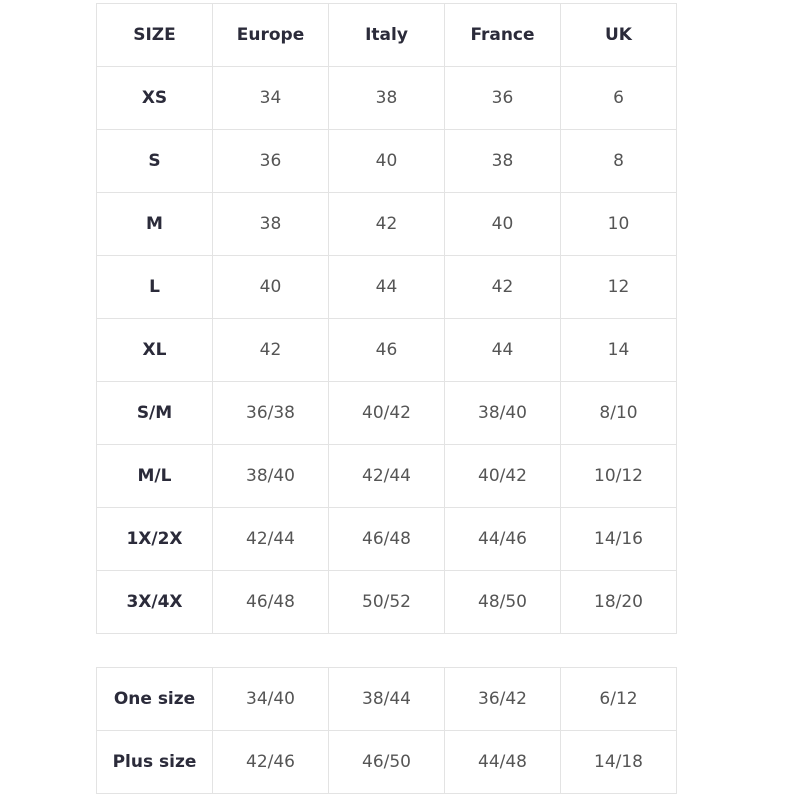 This screenshot has height=800, width=800. What do you see at coordinates (502, 539) in the screenshot?
I see `size-value: 44/46` at bounding box center [502, 539].